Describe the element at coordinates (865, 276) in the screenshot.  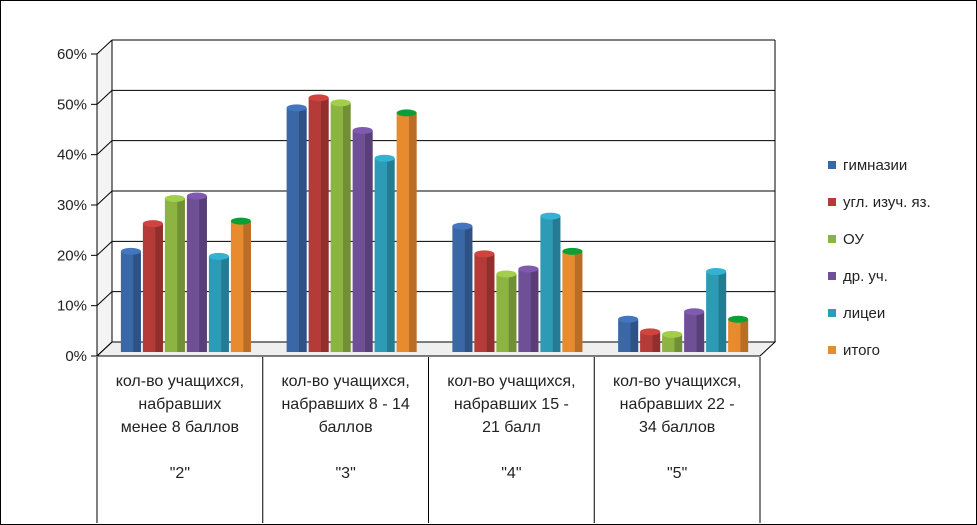
I see `legend-label: др. уч.` at that location.